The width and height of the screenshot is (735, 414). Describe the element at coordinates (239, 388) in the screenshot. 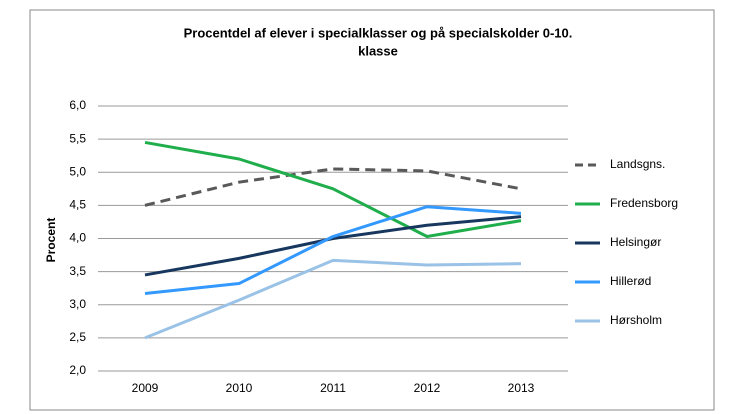

I see `x-tick-label: 2010` at that location.